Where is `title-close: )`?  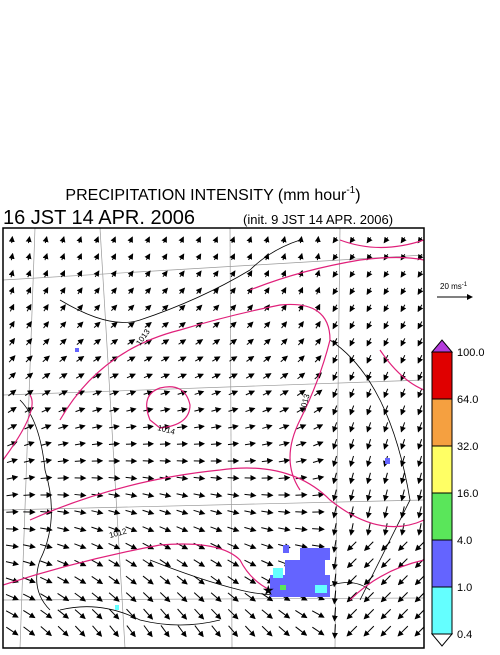
title-close: ) is located at coordinates (357, 195).